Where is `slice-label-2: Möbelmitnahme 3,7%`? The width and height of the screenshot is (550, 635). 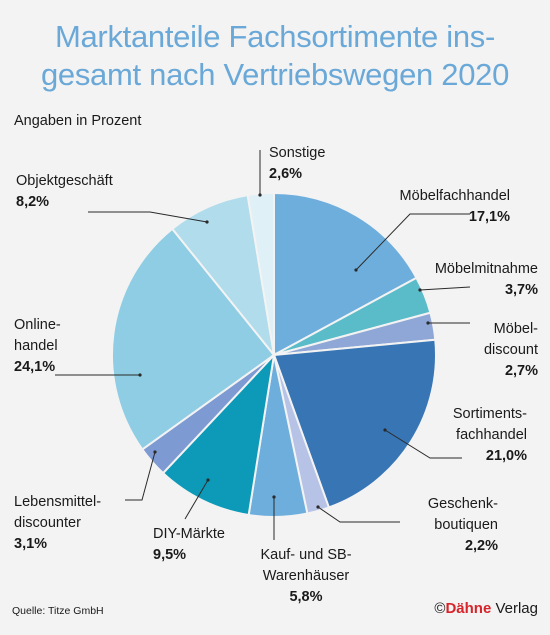
slice-label-2: Möbelmitnahme 3,7% is located at coordinates (486, 279).